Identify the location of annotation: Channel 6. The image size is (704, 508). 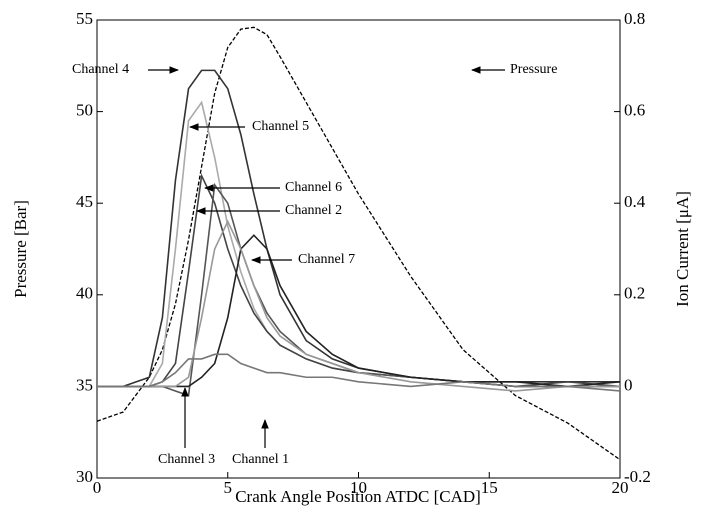
(313, 187).